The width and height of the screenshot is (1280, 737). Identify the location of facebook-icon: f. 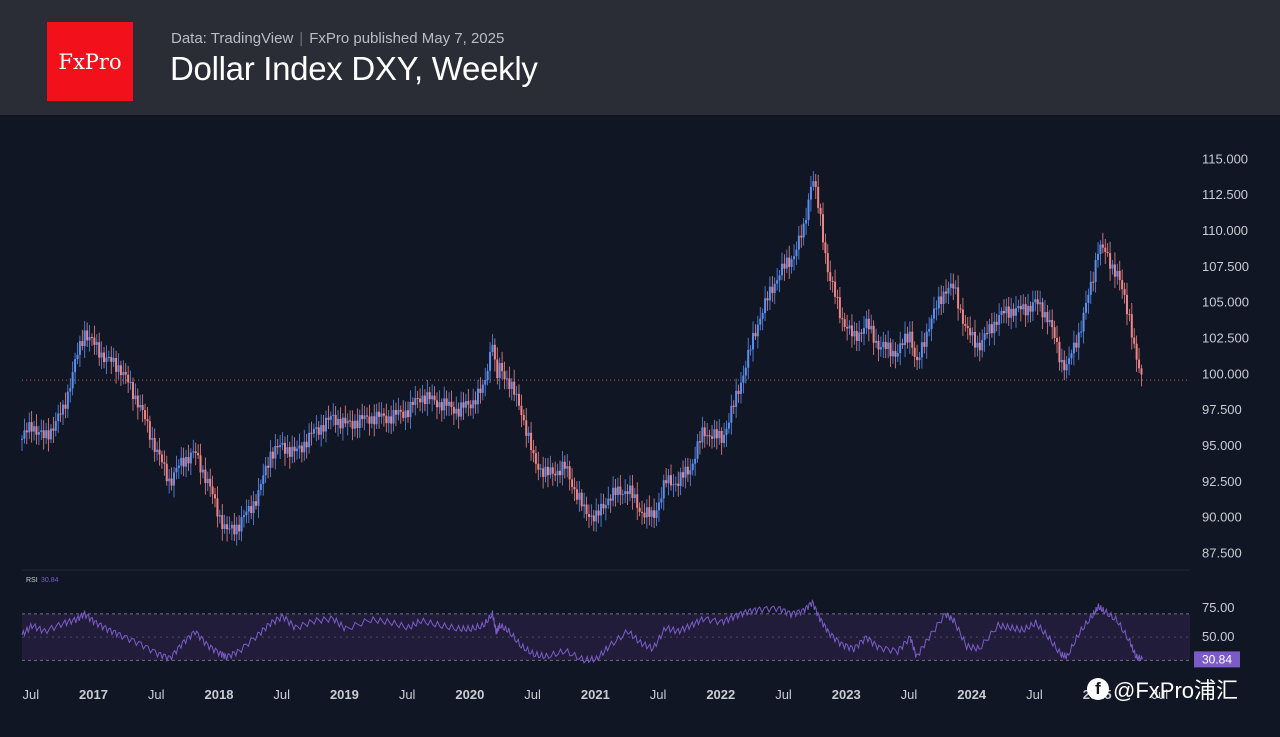
(1098, 689).